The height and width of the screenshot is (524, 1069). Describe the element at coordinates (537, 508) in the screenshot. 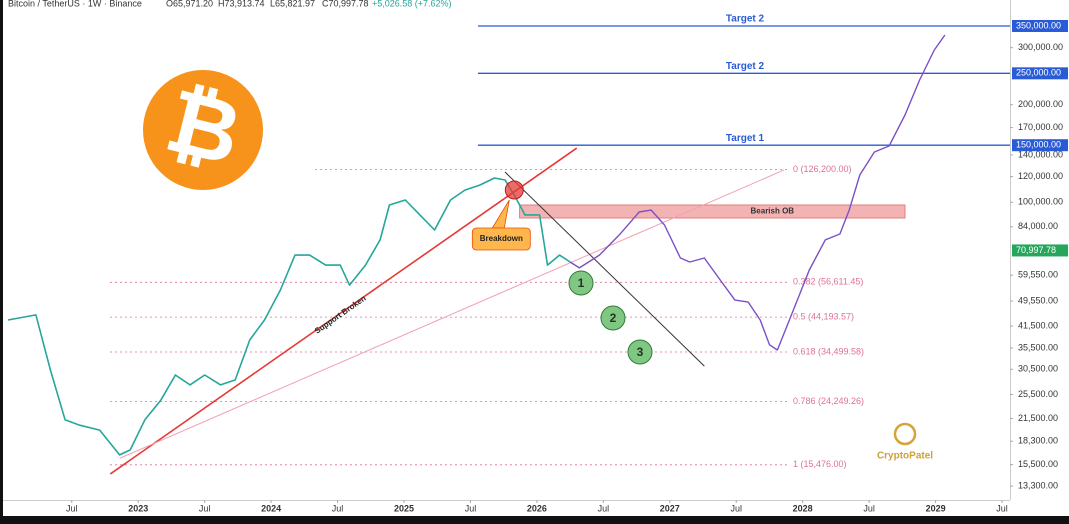

I see `x-tick-label: 2026` at that location.